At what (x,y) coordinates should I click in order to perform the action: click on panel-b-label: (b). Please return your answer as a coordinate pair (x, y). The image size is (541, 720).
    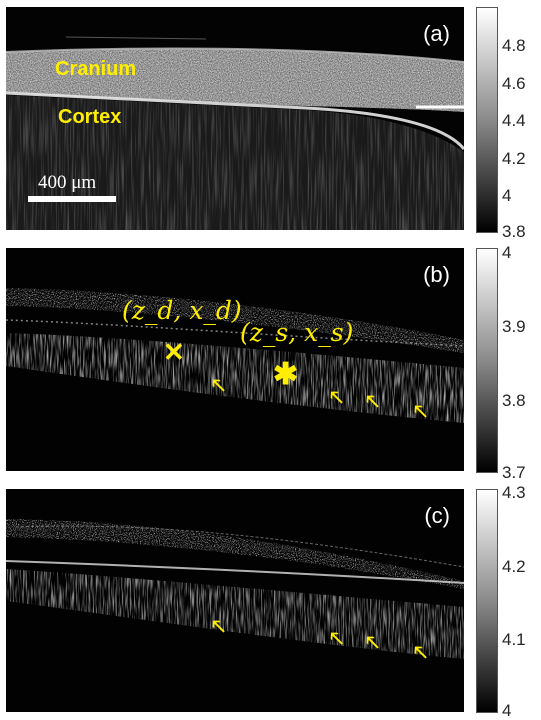
    Looking at the image, I should click on (436, 274).